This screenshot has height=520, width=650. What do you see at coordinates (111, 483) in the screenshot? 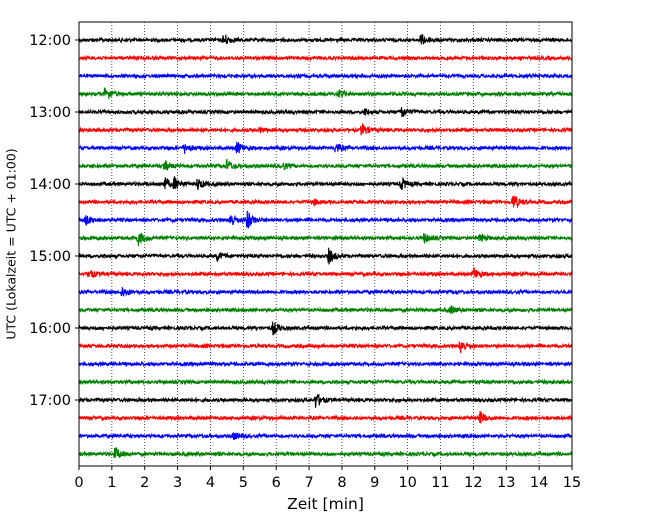
I see `x-tick-label: 1` at bounding box center [111, 483].